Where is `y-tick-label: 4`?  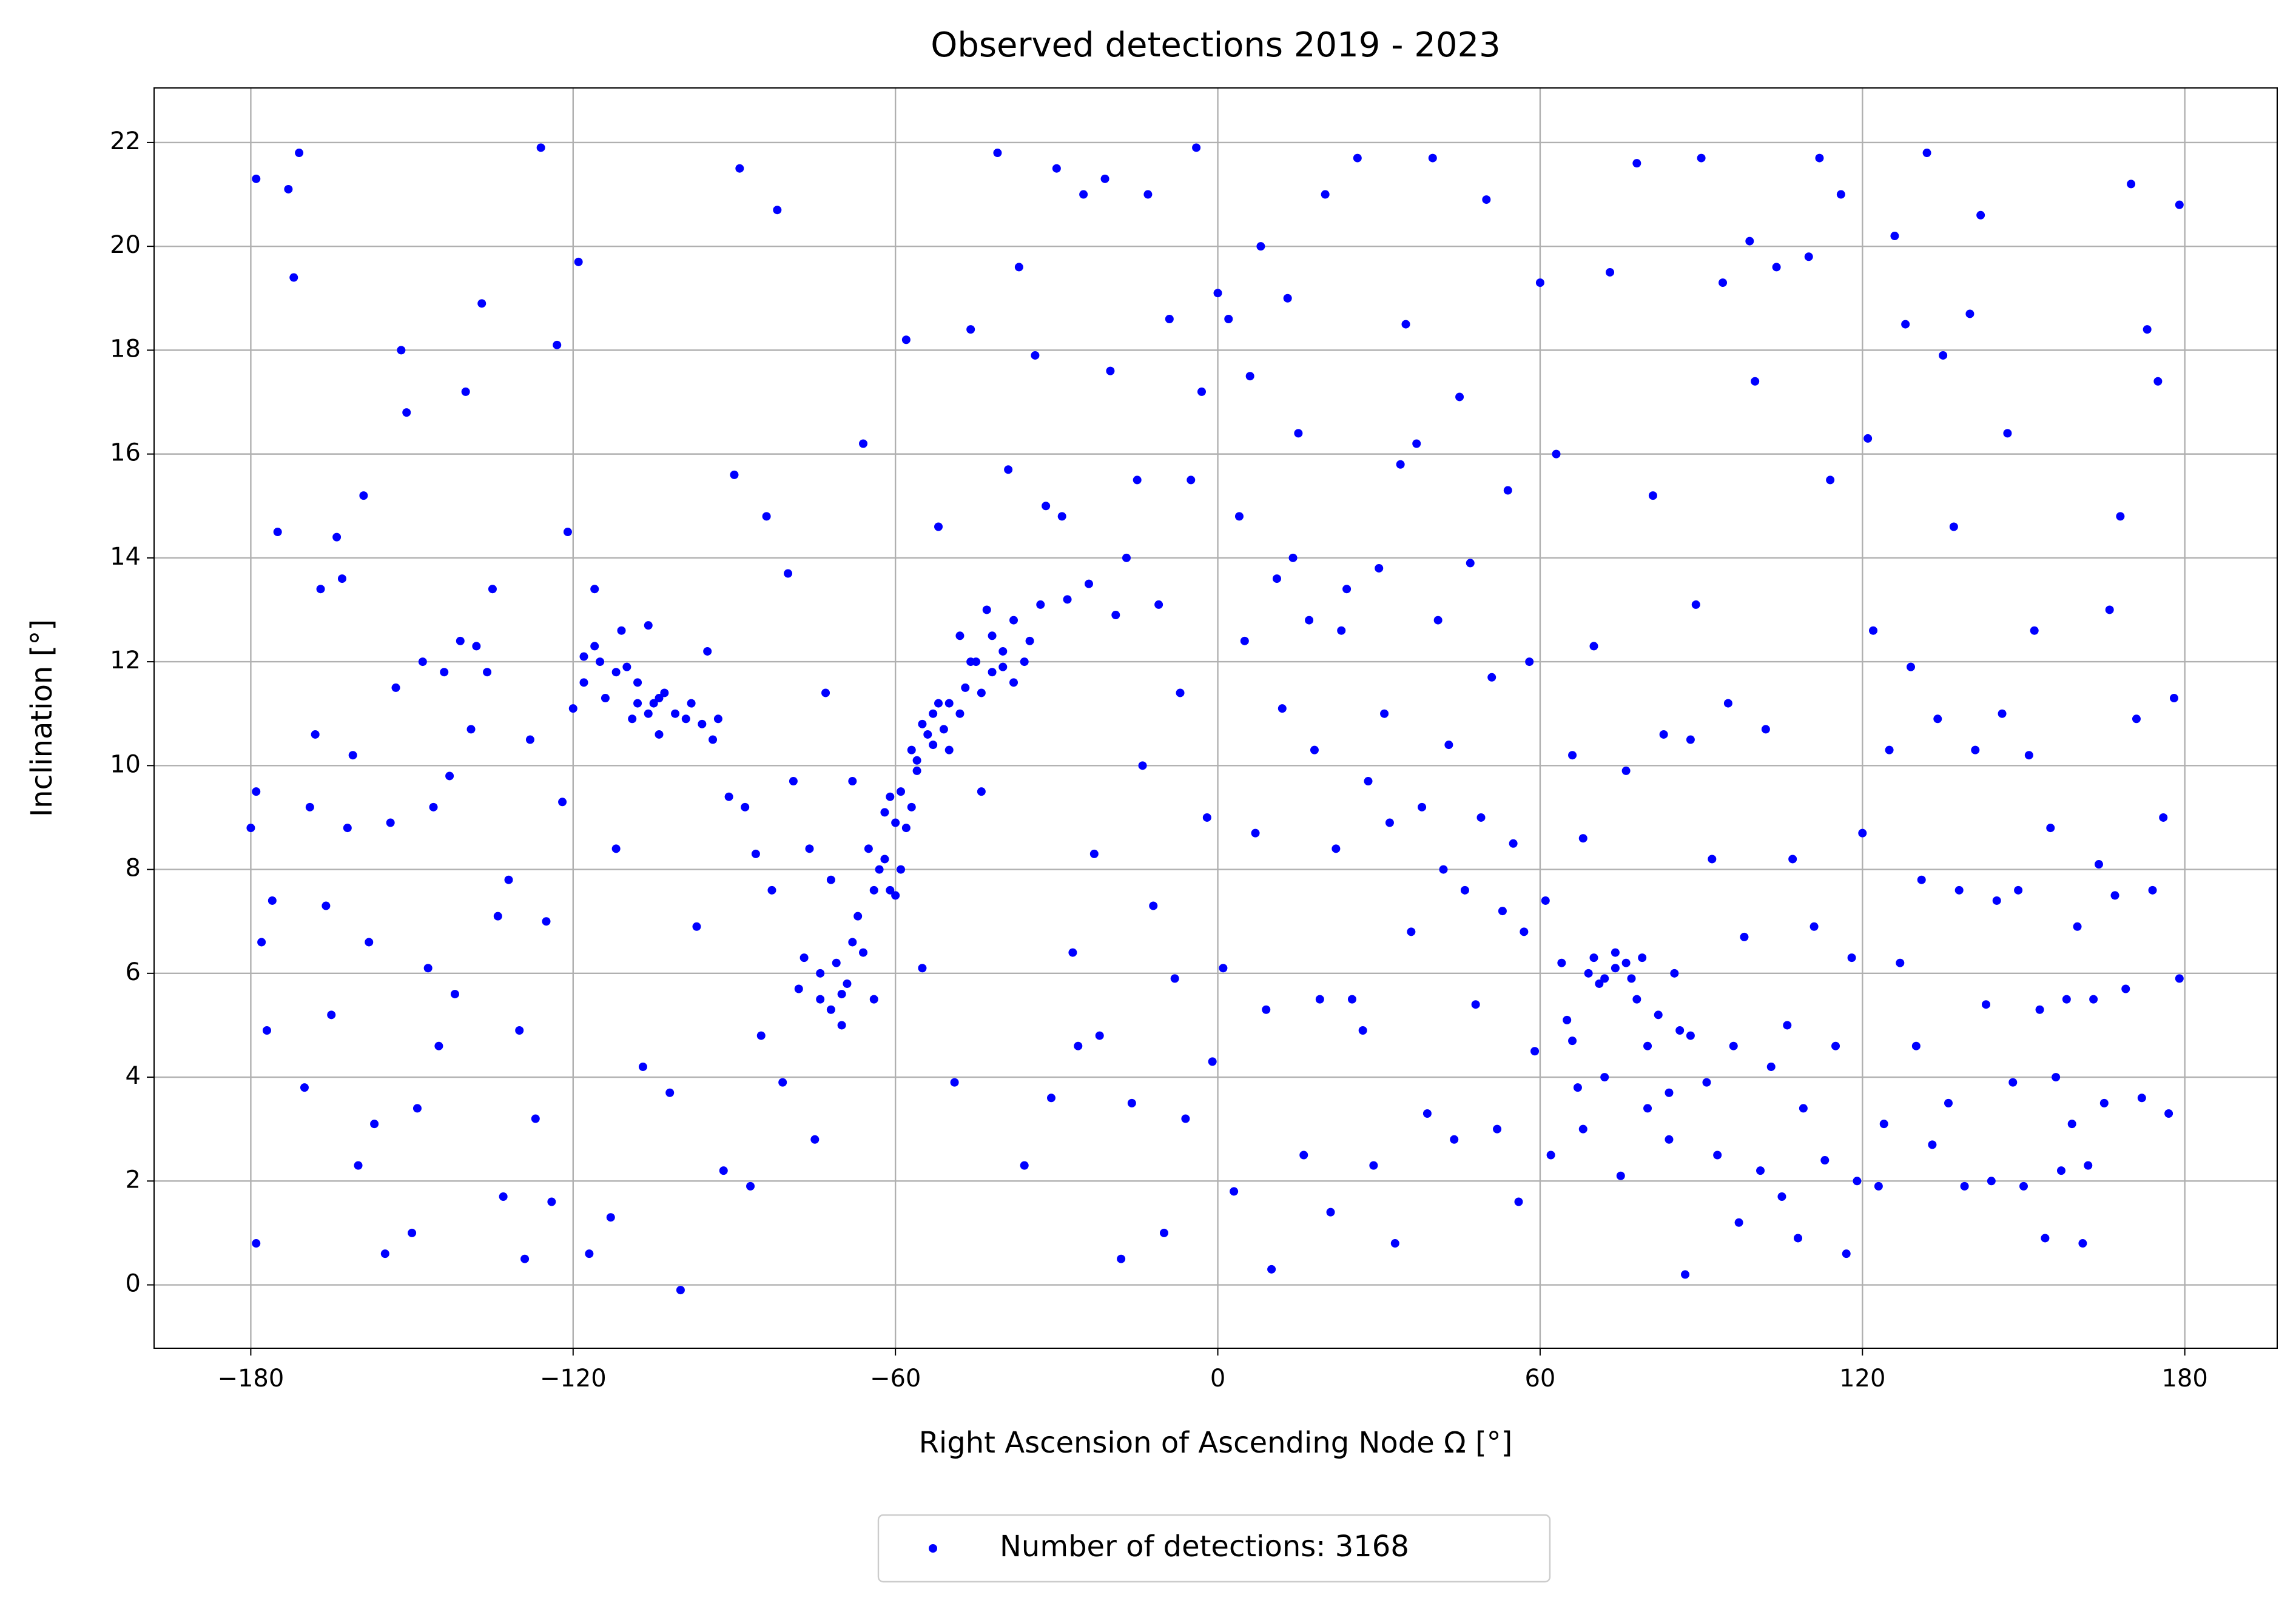
y-tick-label: 4 is located at coordinates (133, 1076).